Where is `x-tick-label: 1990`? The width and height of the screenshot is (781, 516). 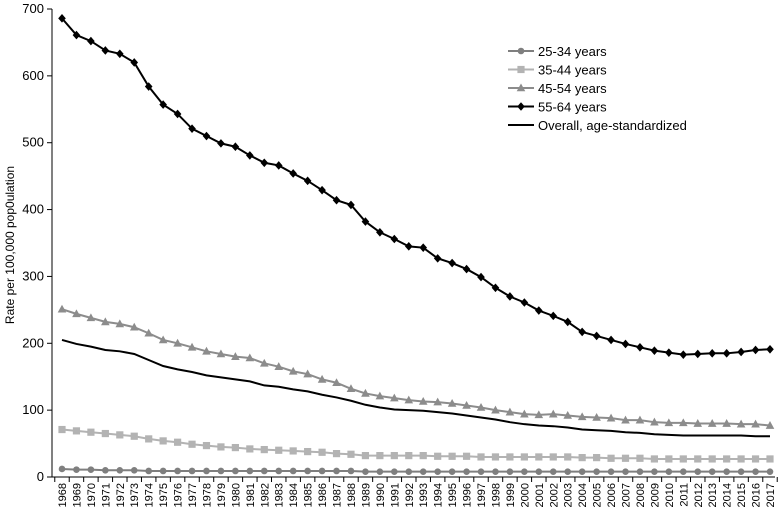 x-tick-label: 1990 is located at coordinates (381, 495).